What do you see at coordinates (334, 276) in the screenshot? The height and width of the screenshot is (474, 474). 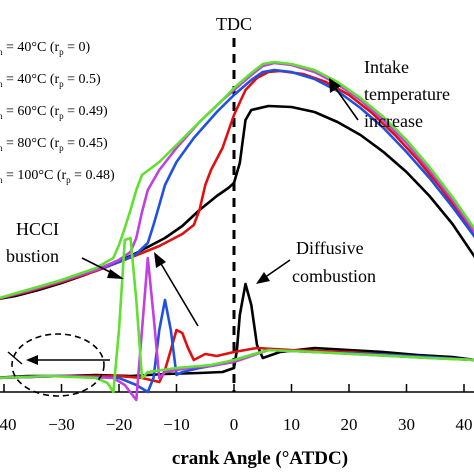 I see `annotation-diffusive-line2: combustion` at bounding box center [334, 276].